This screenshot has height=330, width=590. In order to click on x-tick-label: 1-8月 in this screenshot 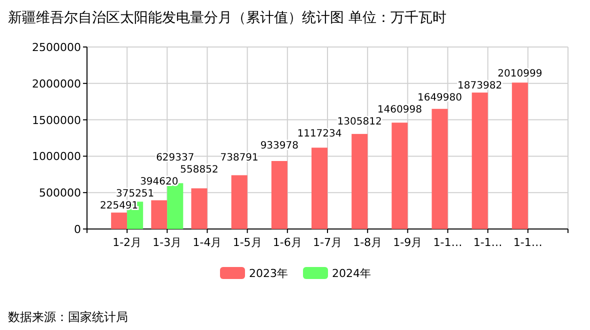, I will do `click(367, 242)`.